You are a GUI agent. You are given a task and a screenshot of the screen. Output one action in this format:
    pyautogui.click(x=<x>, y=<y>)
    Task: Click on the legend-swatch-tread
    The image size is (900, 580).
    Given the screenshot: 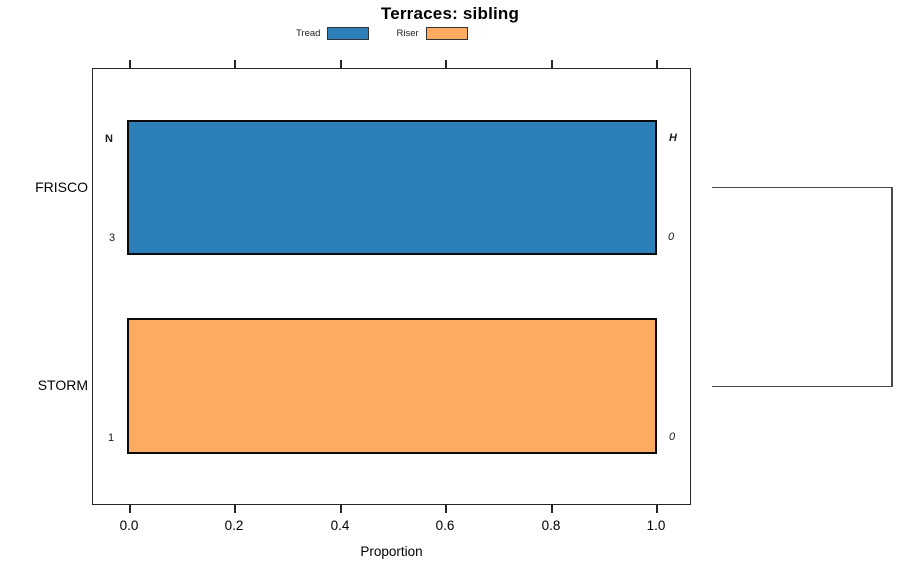 What is the action you would take?
    pyautogui.click(x=348, y=33)
    